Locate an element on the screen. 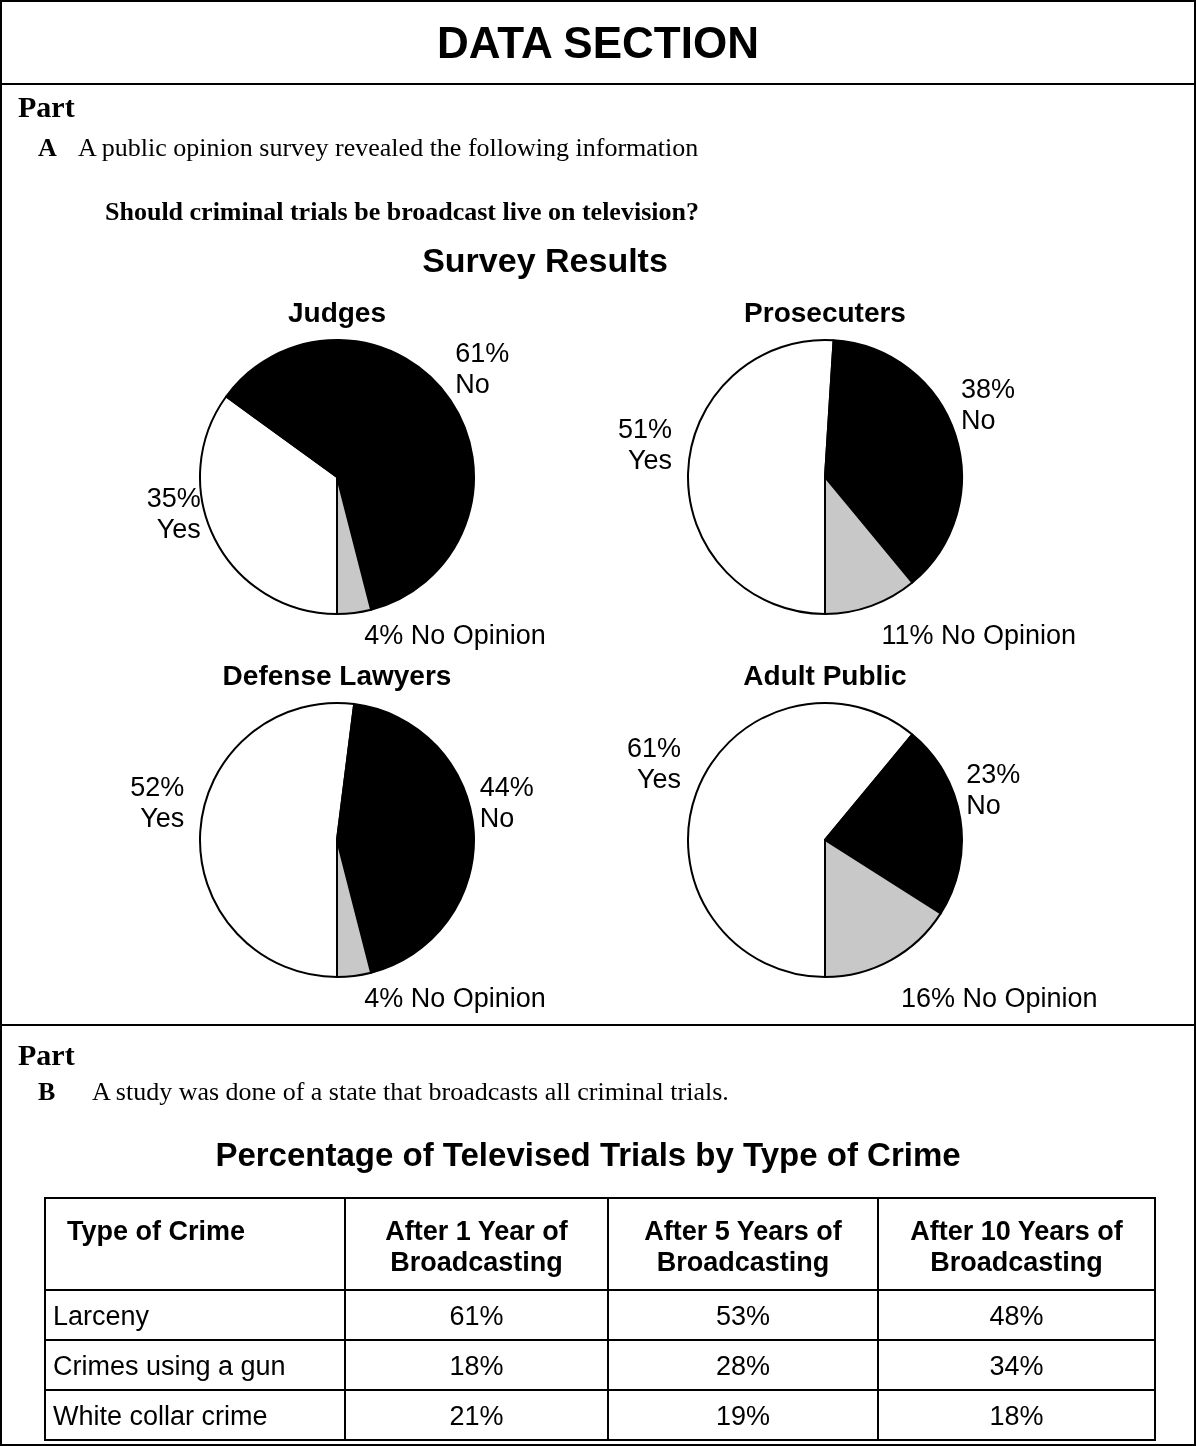 Image resolution: width=1196 pixels, height=1446 pixels. text: Type of Crime is located at coordinates (156, 1231).